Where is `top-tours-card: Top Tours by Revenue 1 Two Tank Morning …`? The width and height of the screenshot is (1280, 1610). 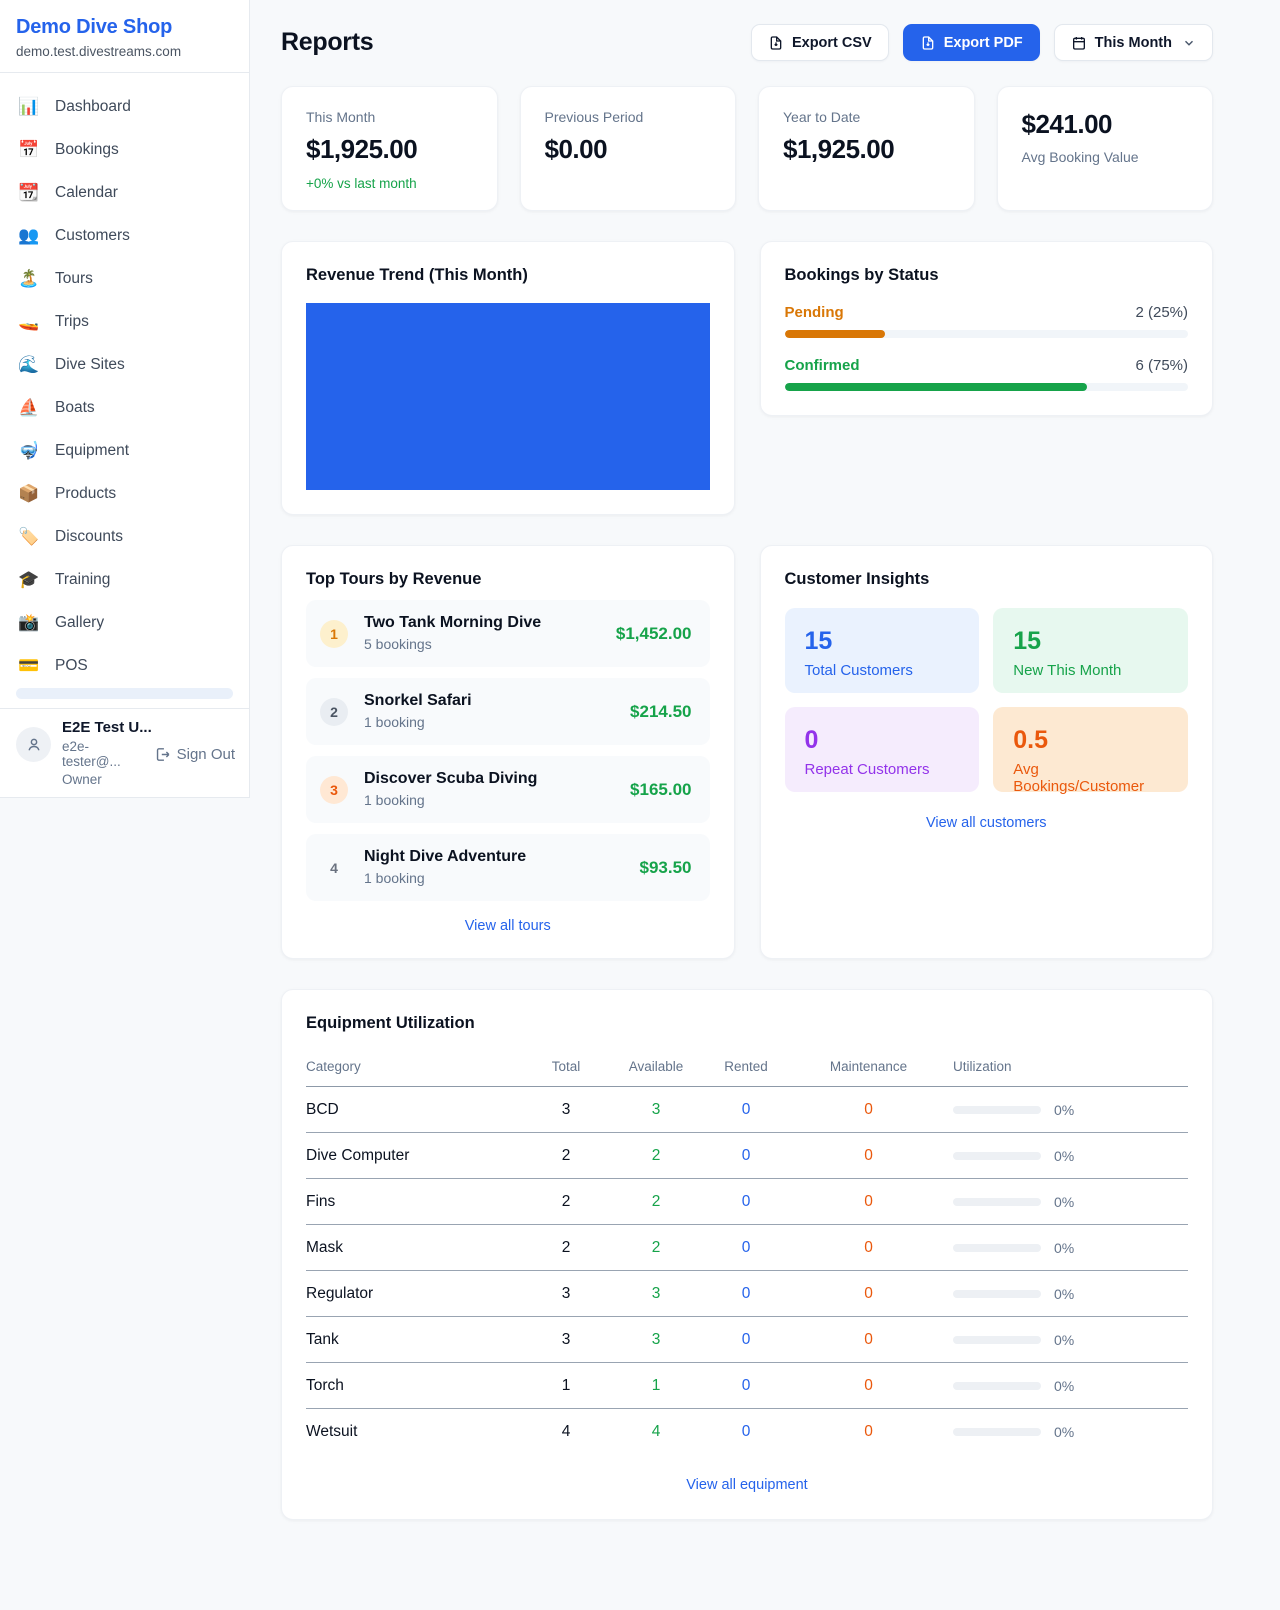
top-tours-card: Top Tours by Revenue 1 Two Tank Morning … is located at coordinates (508, 752).